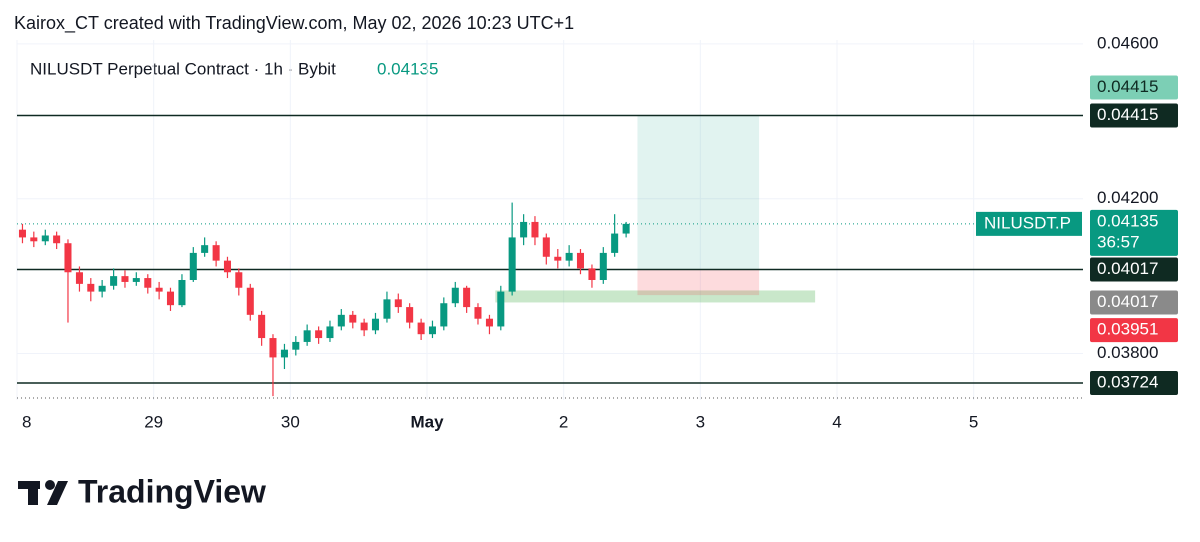  Describe the element at coordinates (153, 421) in the screenshot. I see `x-tick-label: 29` at that location.